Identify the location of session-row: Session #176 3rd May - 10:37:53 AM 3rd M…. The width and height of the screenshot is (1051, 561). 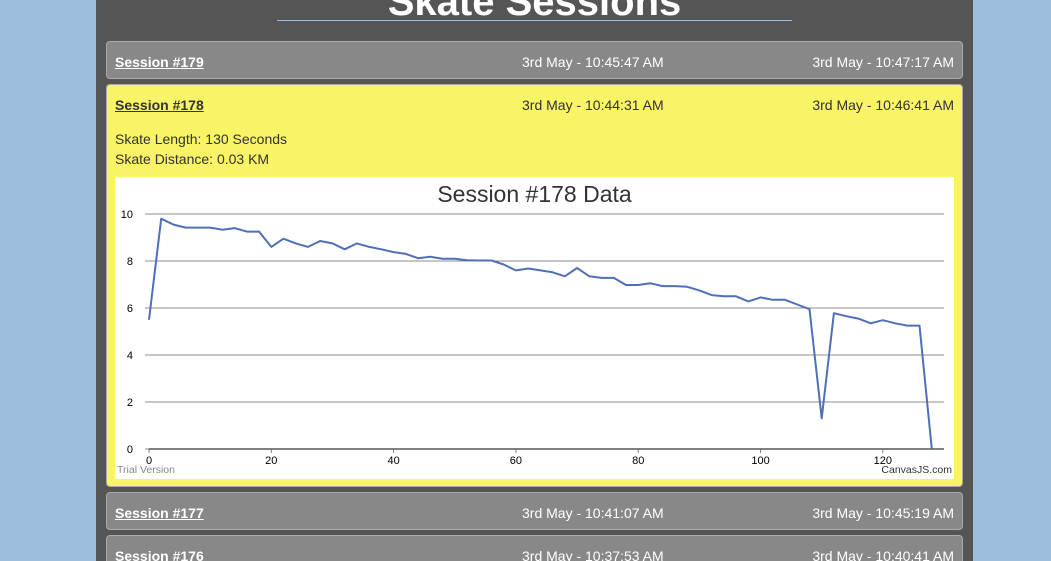
(534, 548).